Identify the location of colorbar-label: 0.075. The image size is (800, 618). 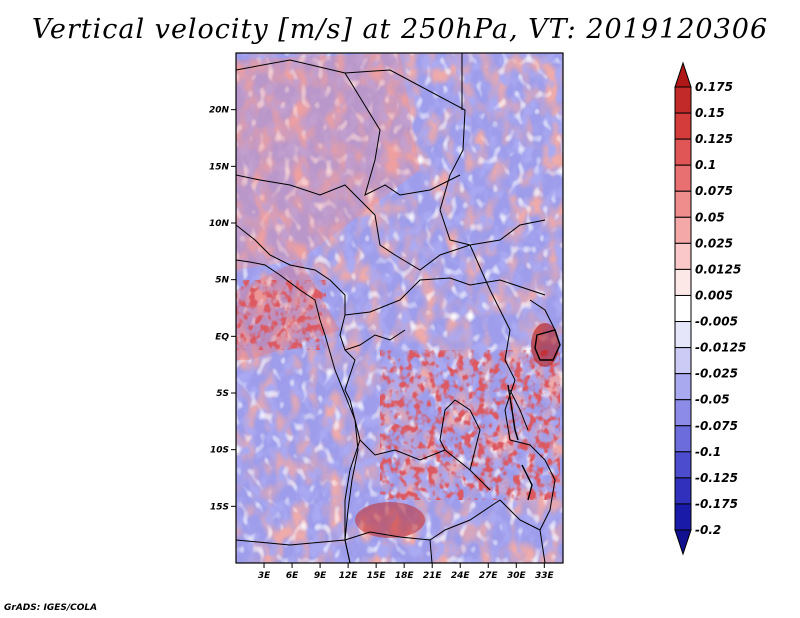
(714, 191).